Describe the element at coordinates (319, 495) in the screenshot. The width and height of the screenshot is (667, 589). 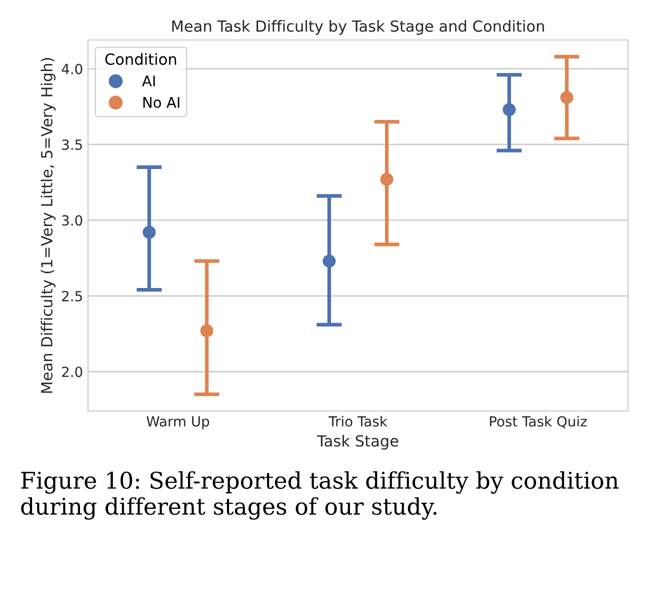
I see `caption: Figure 10: Self-reported task difficulty by condition during different stages of our study.` at that location.